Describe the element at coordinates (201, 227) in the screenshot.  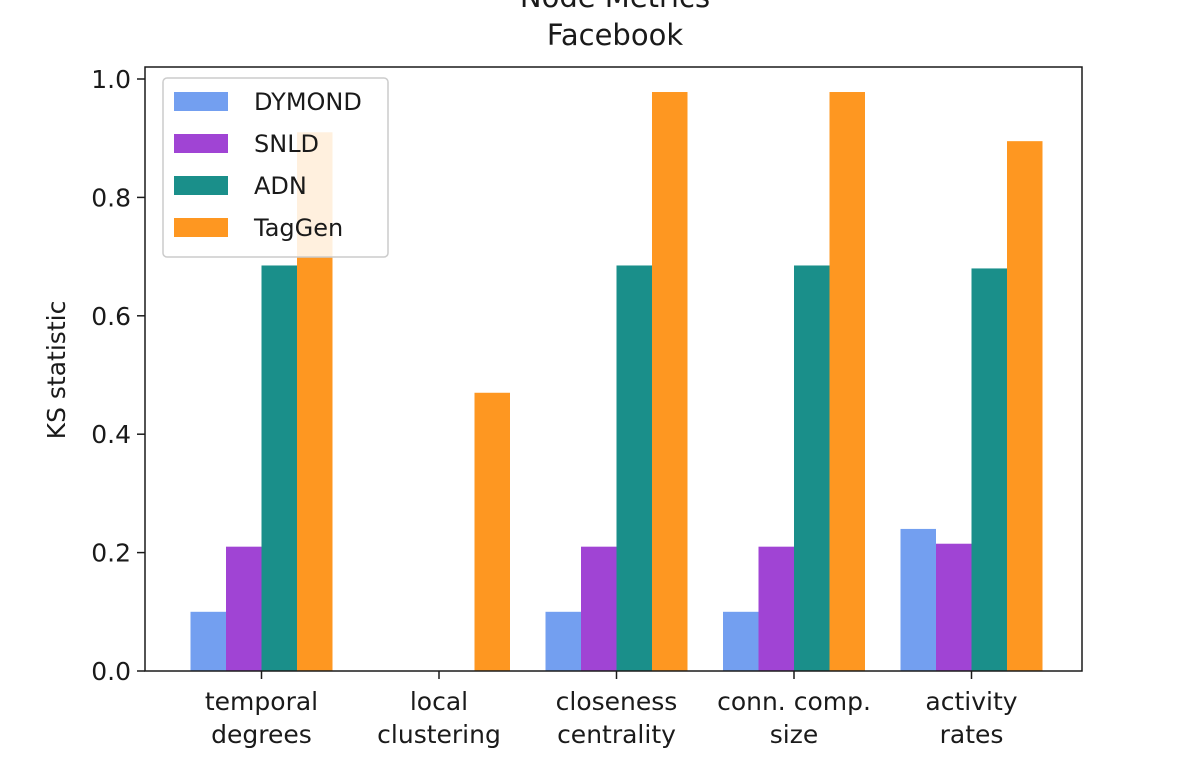
I see `legend-swatch-taggen` at that location.